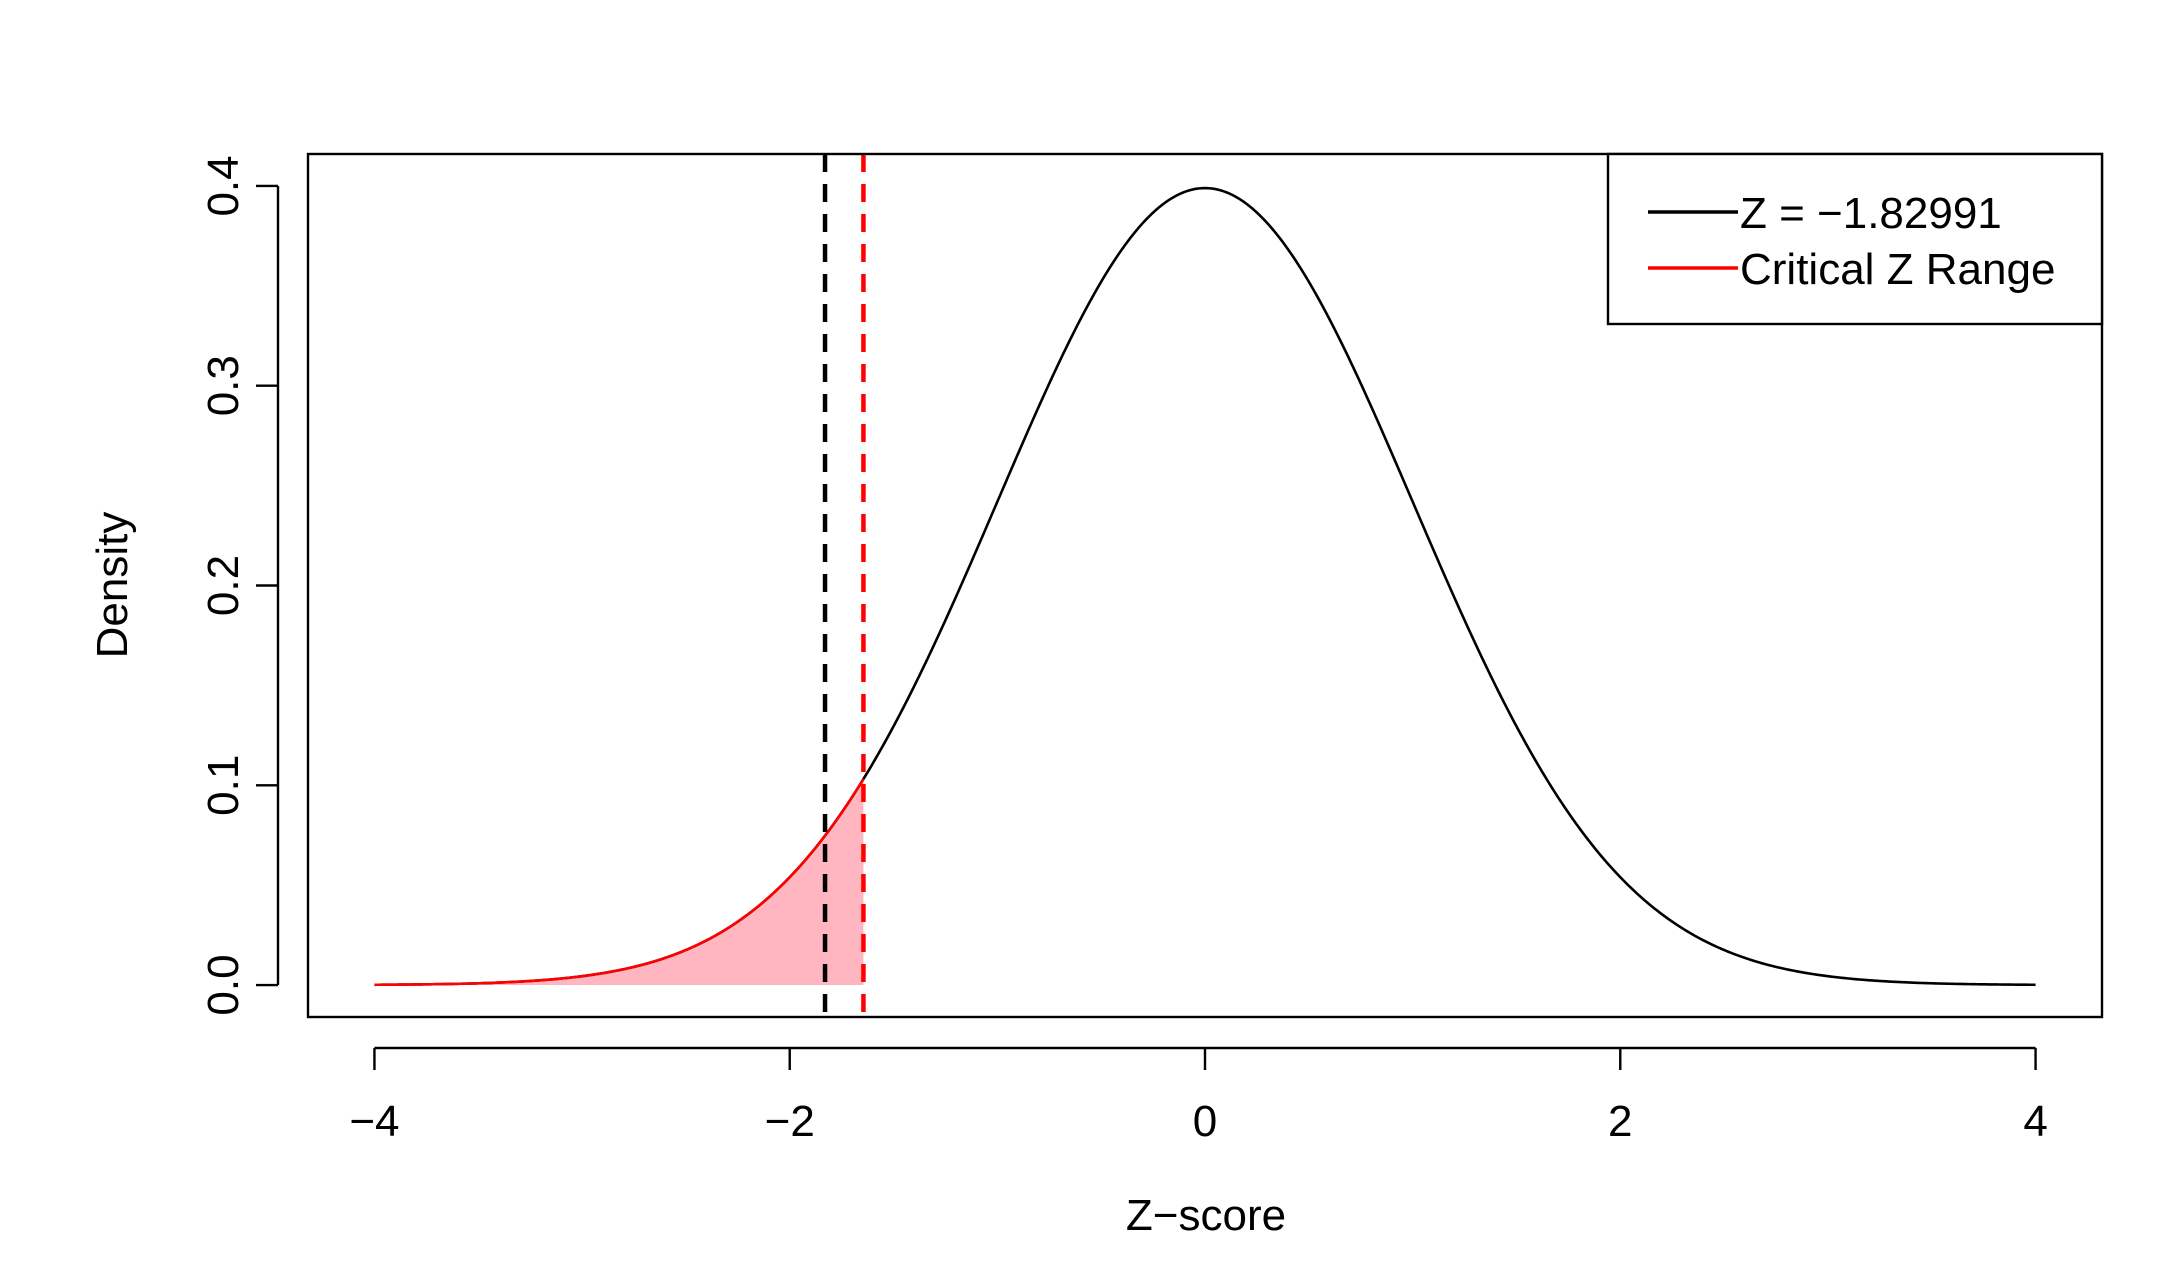 This screenshot has width=2162, height=1274. I want to click on y-axis: 0.0 0.1 0.2 0.3 0.4, so click(239, 585).